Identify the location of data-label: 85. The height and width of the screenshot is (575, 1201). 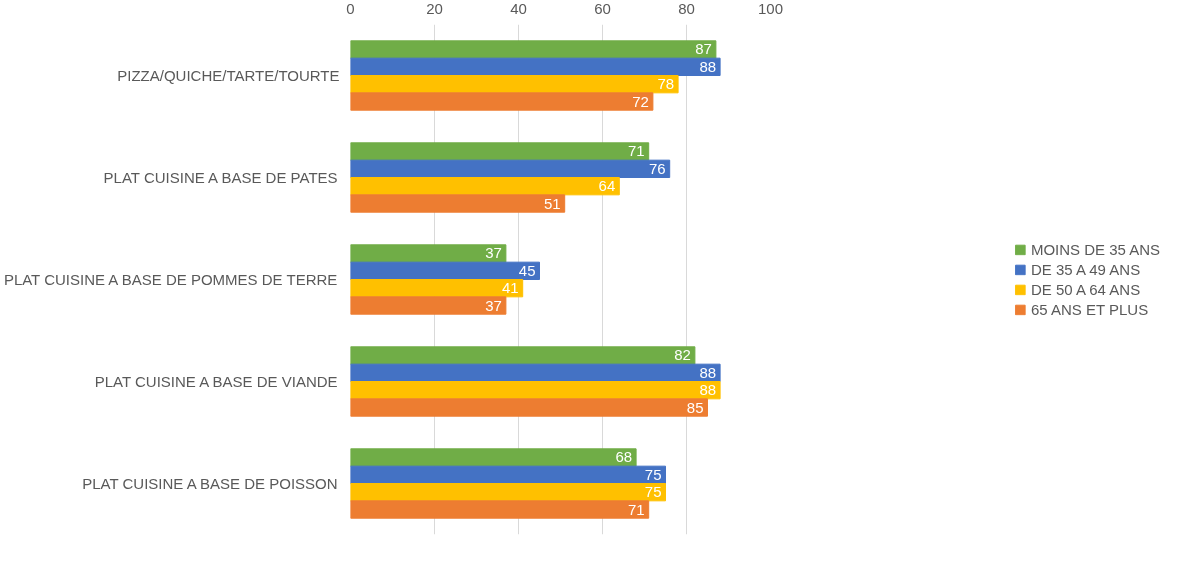
(695, 407).